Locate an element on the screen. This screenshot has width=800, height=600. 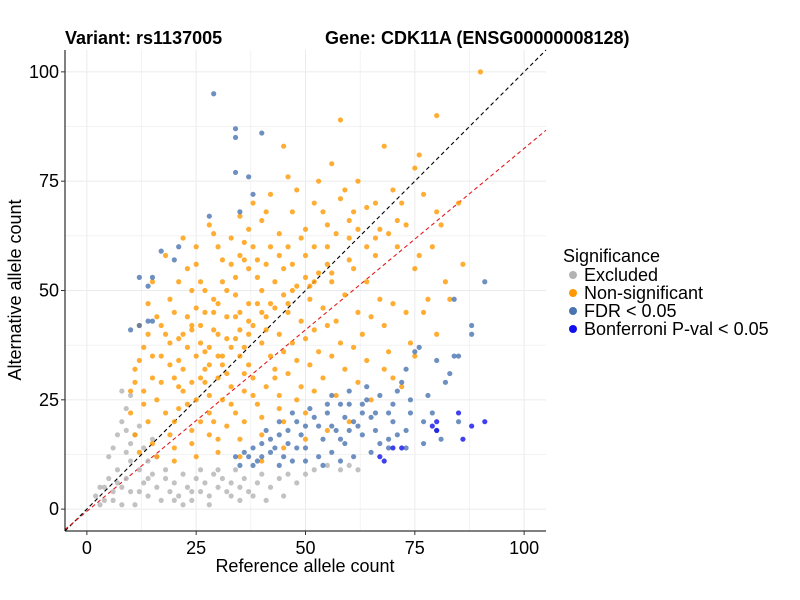
y-tick-label: 0 is located at coordinates (54, 509).